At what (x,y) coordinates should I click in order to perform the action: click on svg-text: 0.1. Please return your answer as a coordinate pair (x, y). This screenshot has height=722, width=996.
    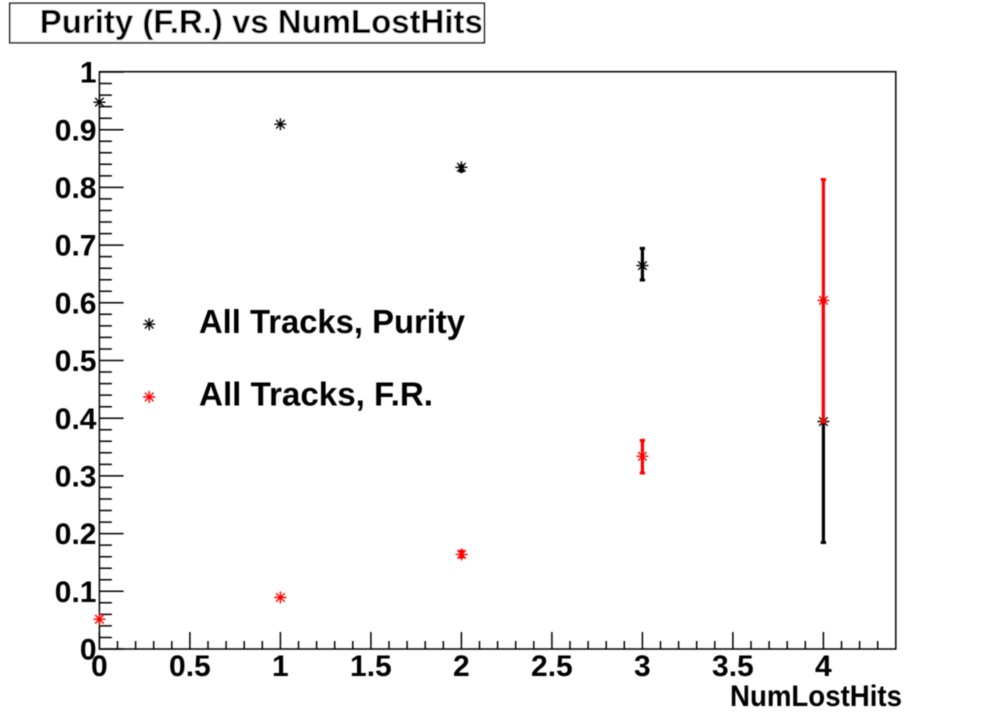
    Looking at the image, I should click on (76, 592).